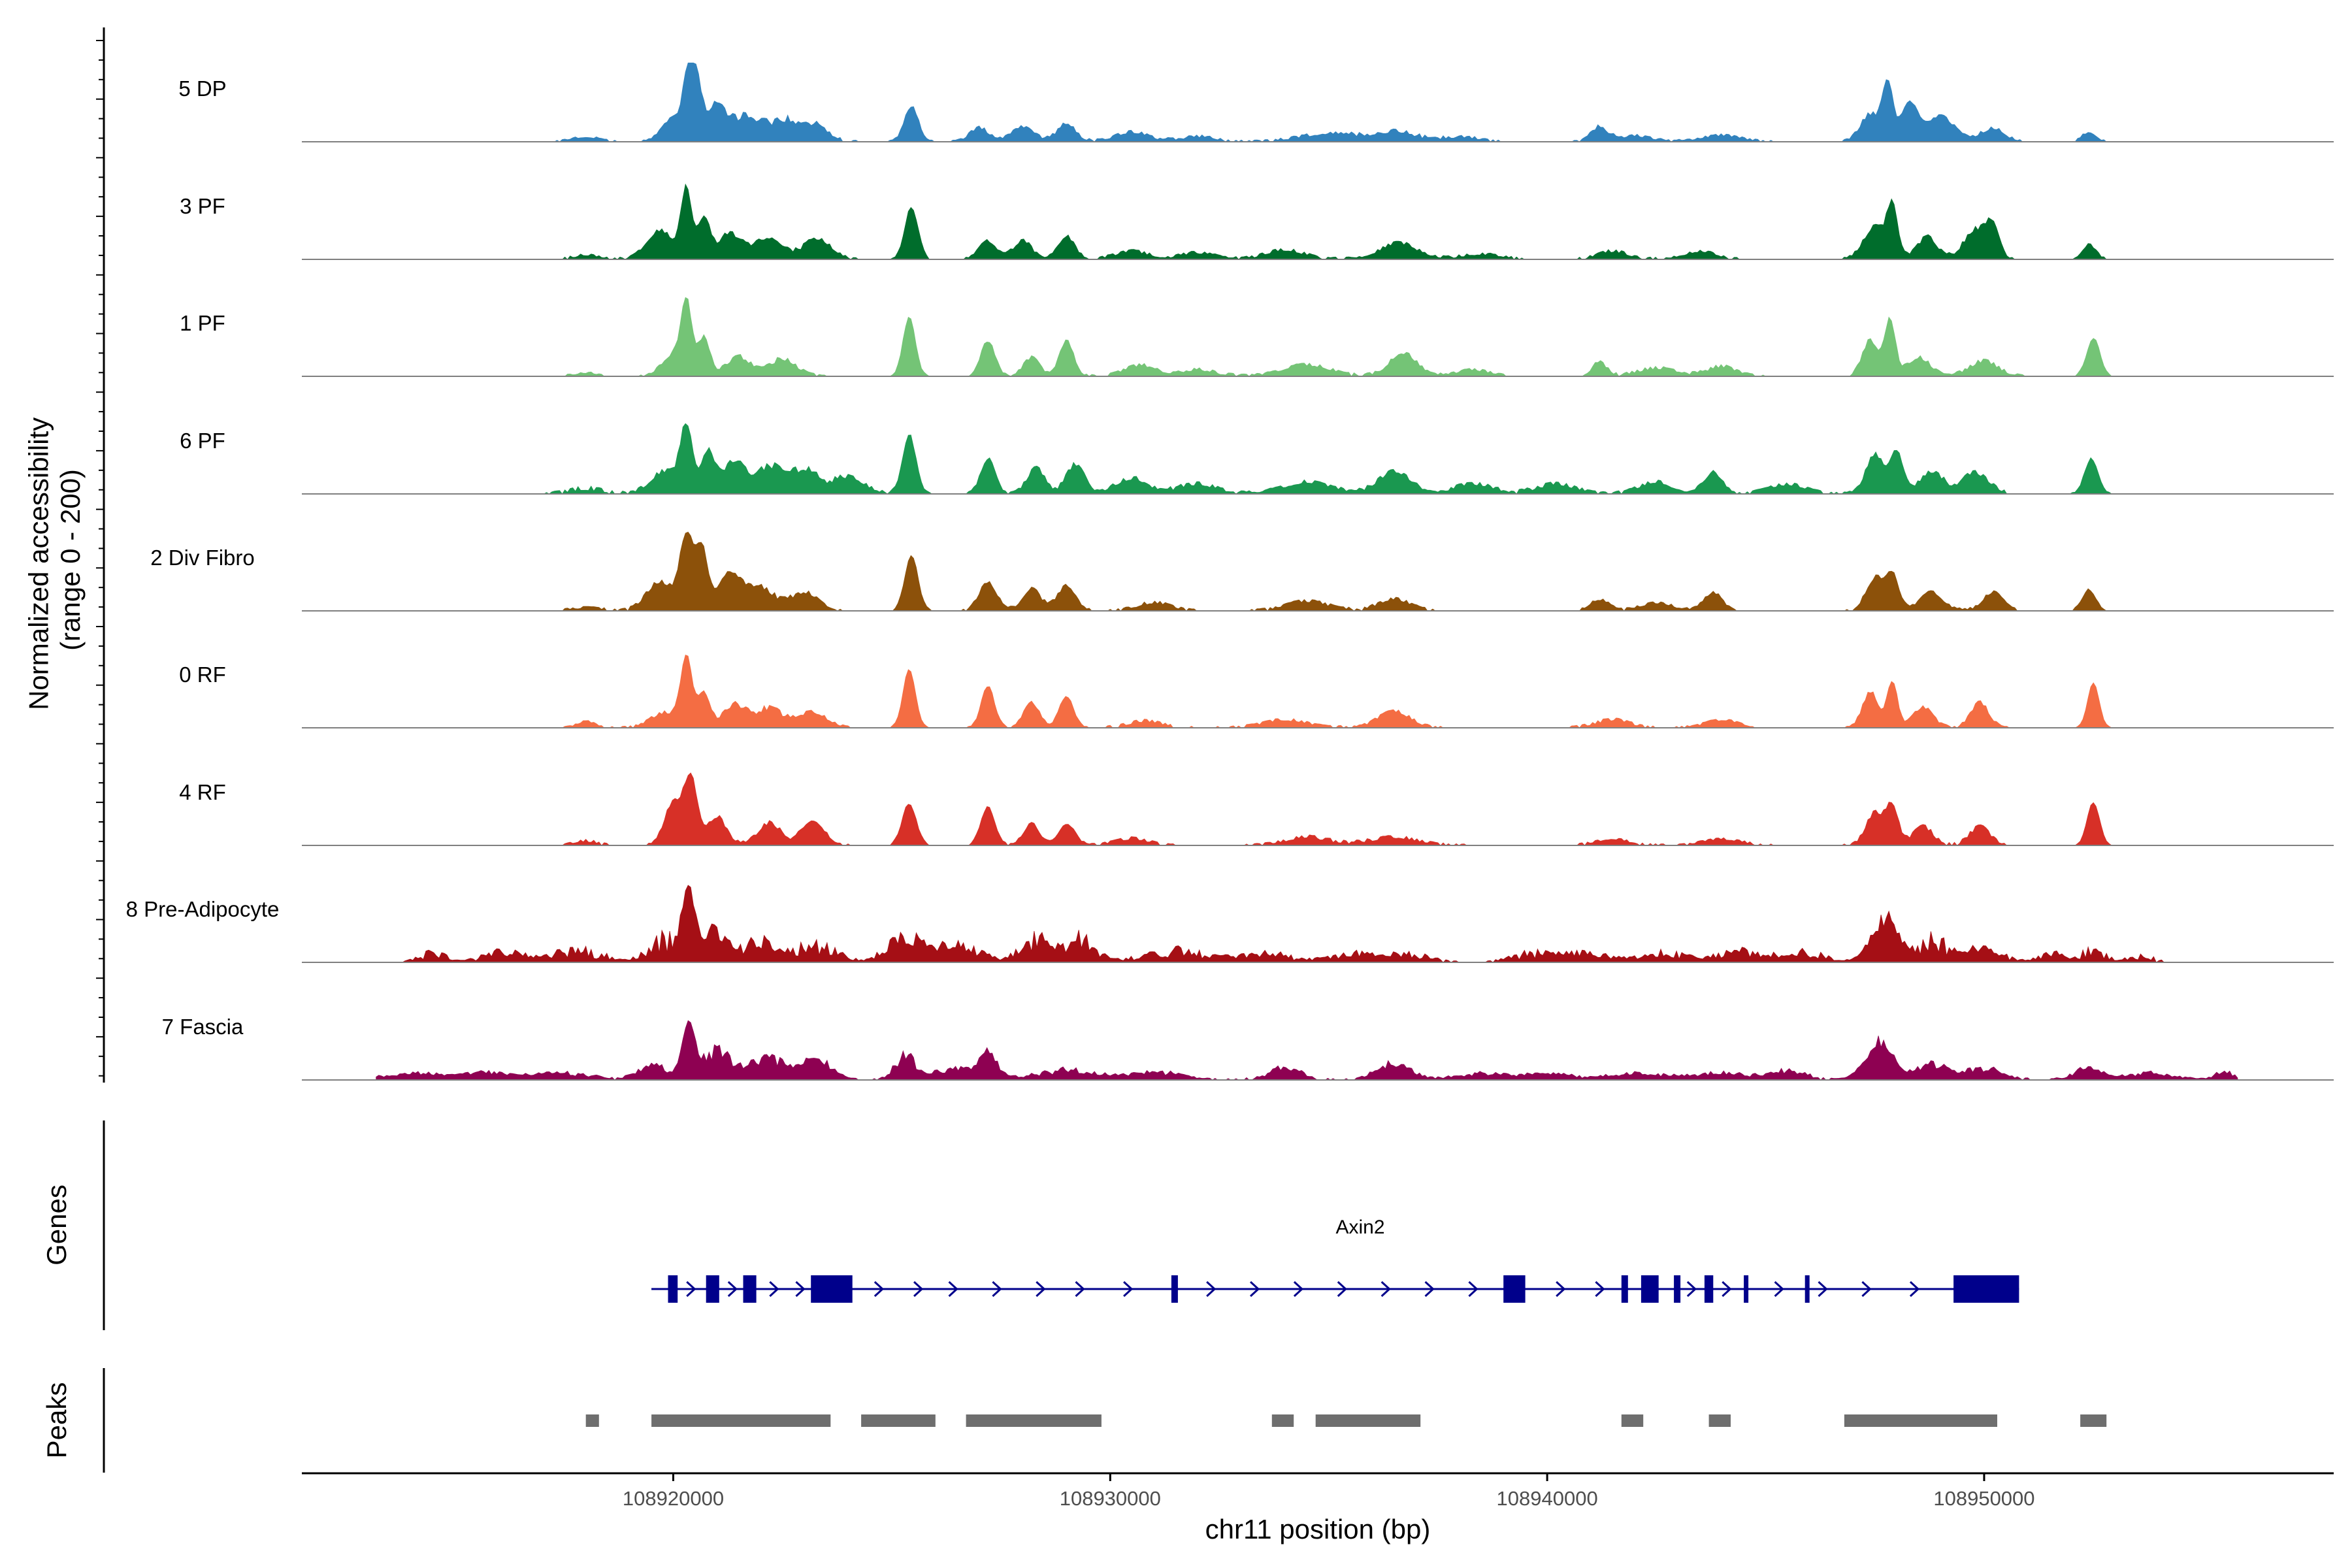  What do you see at coordinates (1329, 1491) in the screenshot?
I see `x-axis-ticks: 108920000 108930000 108940000 108950000` at bounding box center [1329, 1491].